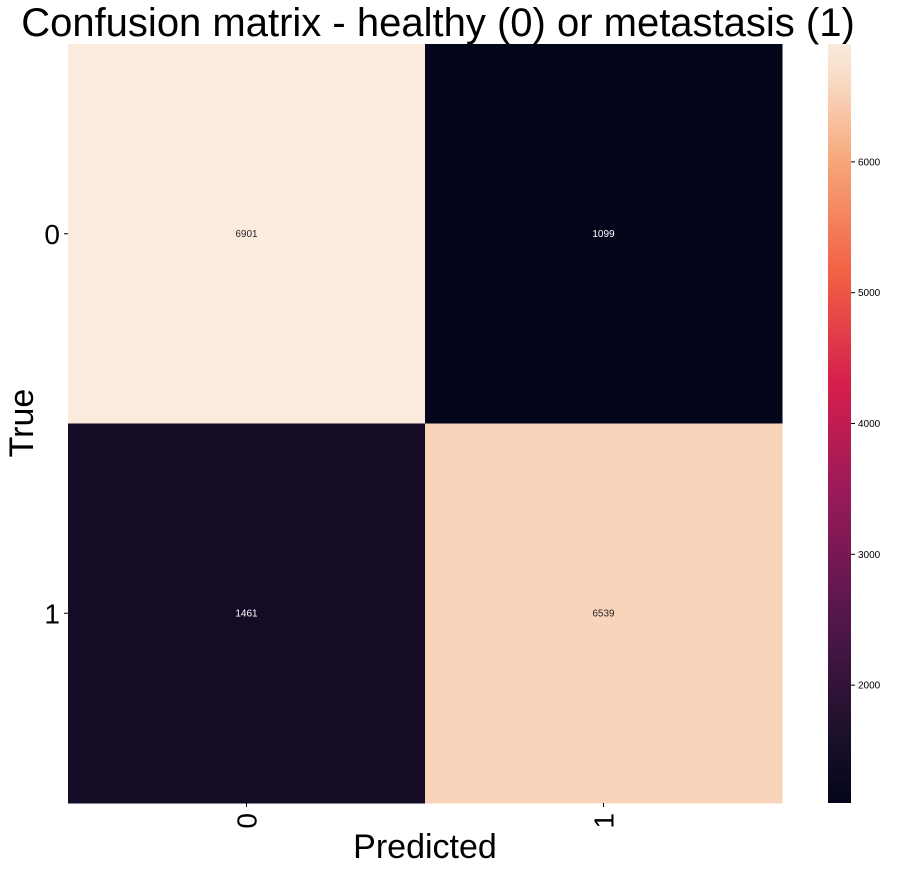 This screenshot has width=904, height=872. I want to click on colorbar-tick-label: 6000, so click(869, 162).